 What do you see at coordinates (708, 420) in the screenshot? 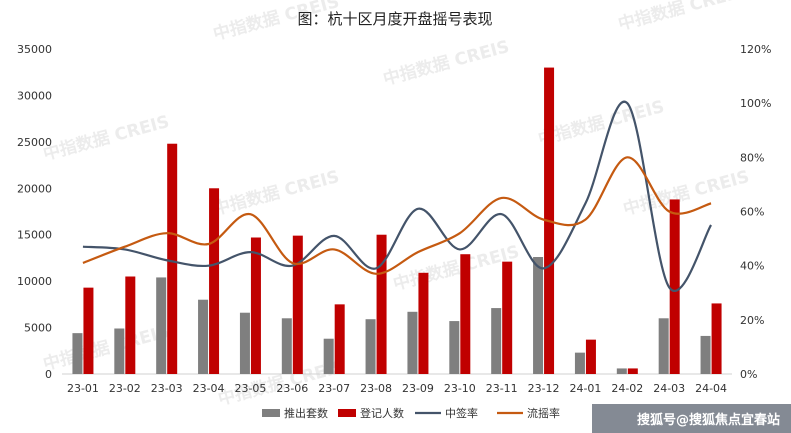
I see `credit-text: 搜狐号@搜狐焦点宜春站` at bounding box center [708, 420].